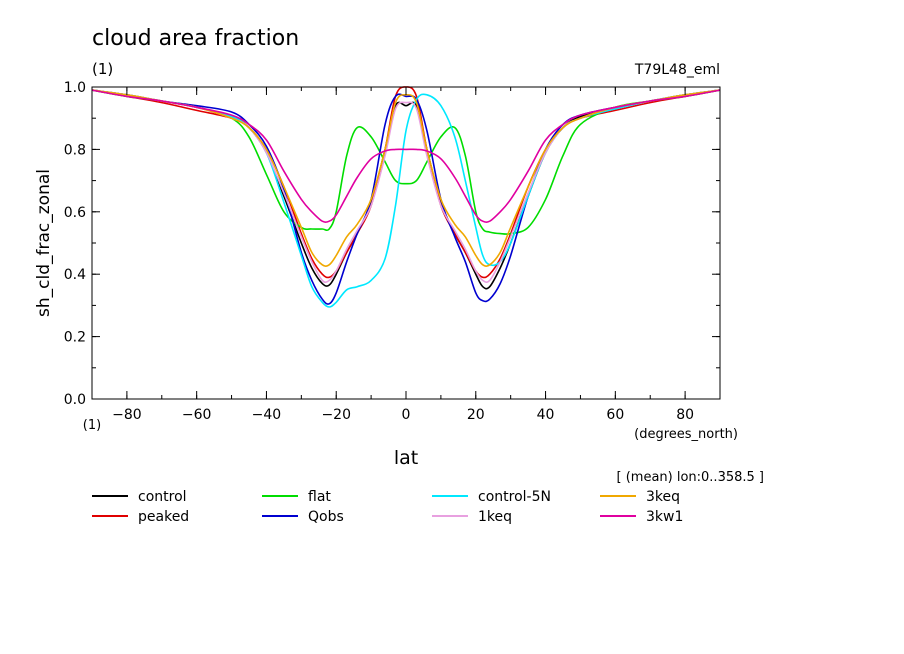 The height and width of the screenshot is (654, 904). What do you see at coordinates (406, 415) in the screenshot?
I see `x-tick-label: 0` at bounding box center [406, 415].